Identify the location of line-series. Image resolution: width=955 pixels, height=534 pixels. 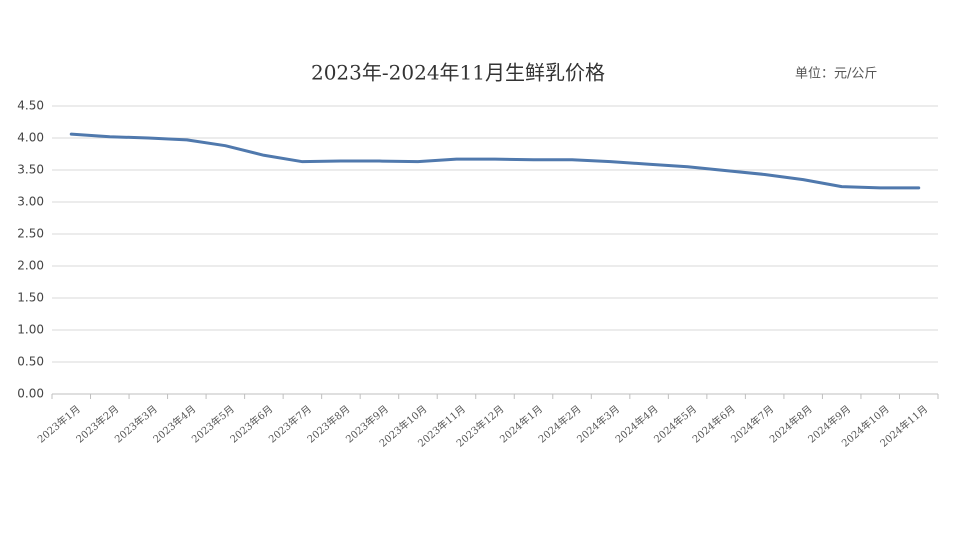
(495, 161).